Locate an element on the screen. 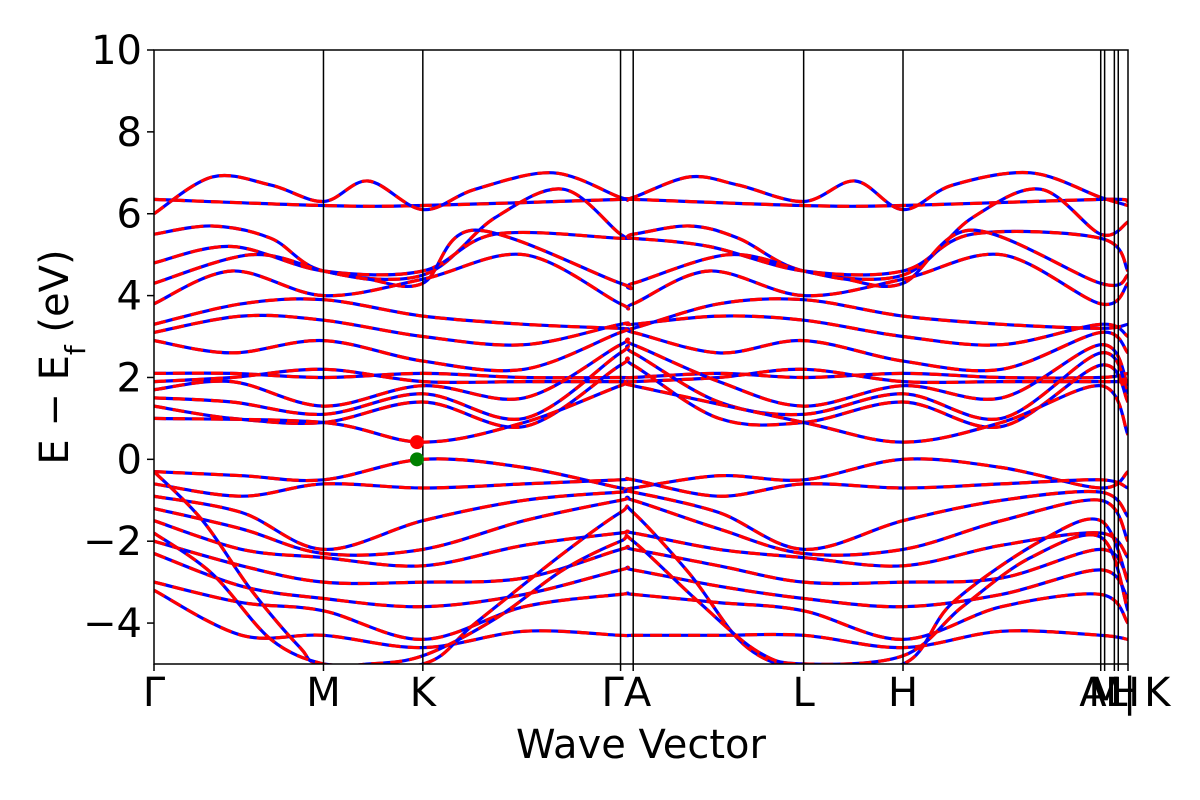  x-tick-label-10: K is located at coordinates (1158, 693).